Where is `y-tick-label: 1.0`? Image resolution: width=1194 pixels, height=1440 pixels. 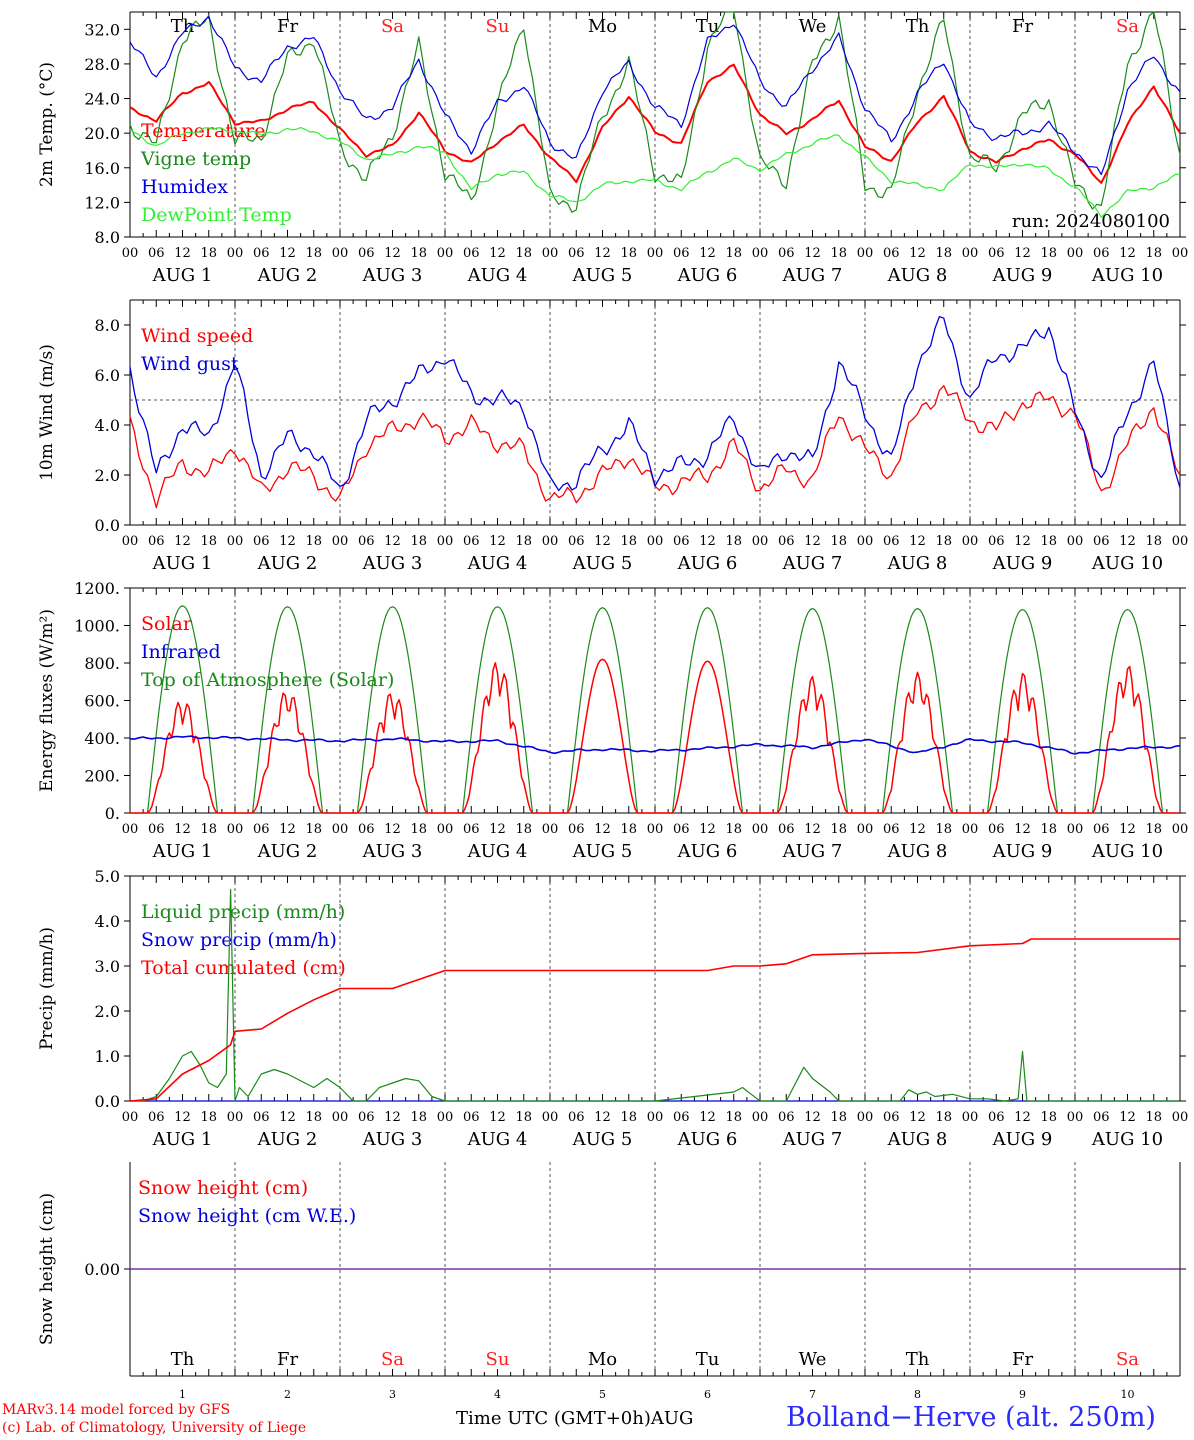
y-tick-label: 1.0 is located at coordinates (107, 1056).